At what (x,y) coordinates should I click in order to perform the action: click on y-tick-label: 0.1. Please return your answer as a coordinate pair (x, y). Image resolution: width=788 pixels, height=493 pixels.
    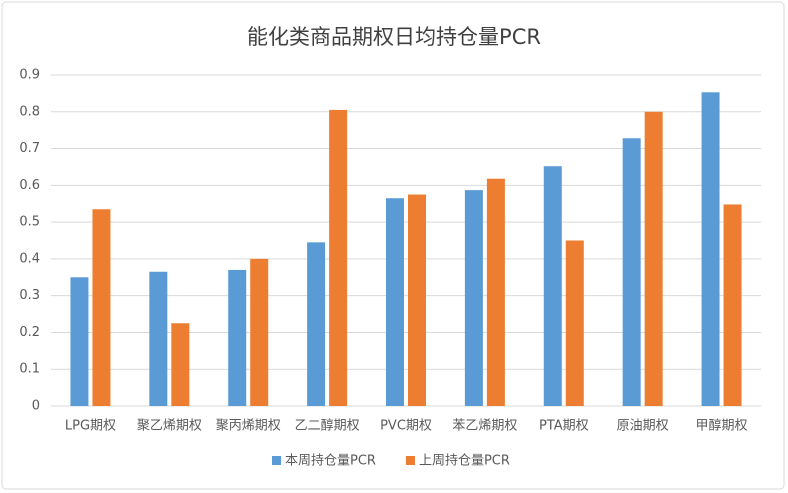
    Looking at the image, I should click on (29, 369).